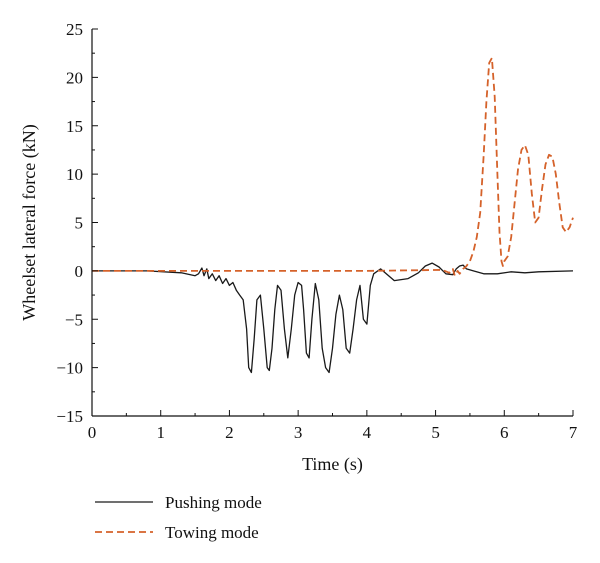 The width and height of the screenshot is (600, 563). Describe the element at coordinates (74, 77) in the screenshot. I see `y-tick-label: 20` at that location.